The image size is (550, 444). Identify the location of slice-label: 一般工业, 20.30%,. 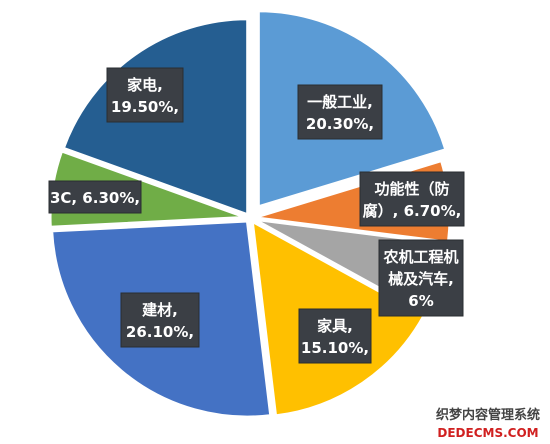
(340, 112).